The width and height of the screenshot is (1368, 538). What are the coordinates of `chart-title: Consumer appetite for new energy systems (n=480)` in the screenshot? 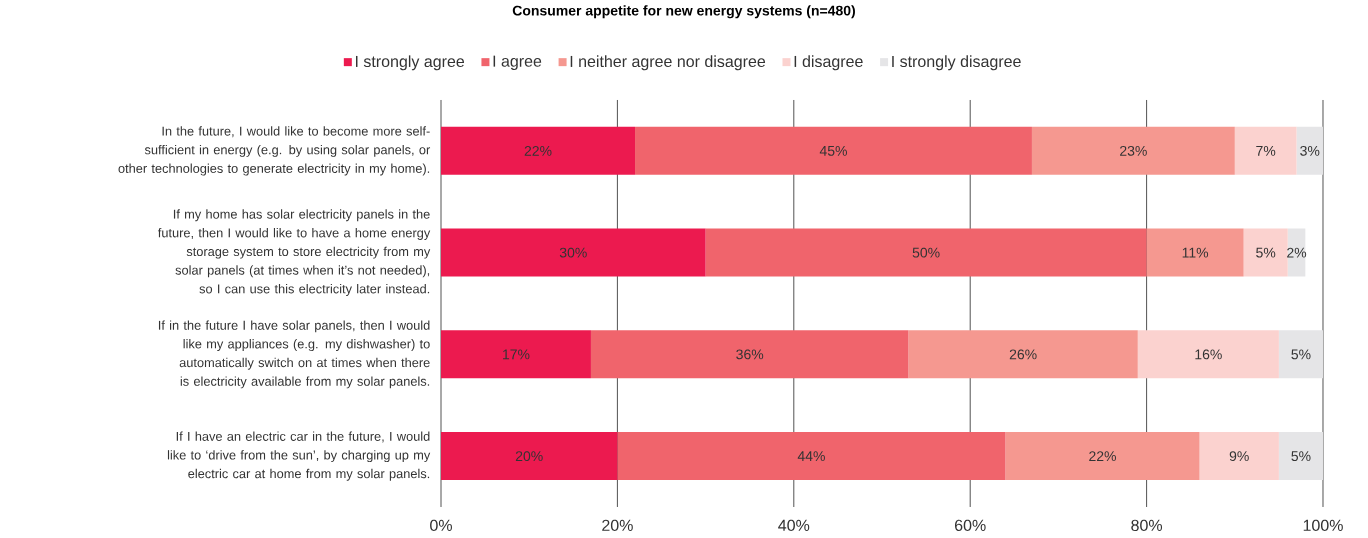 It's located at (683, 12).